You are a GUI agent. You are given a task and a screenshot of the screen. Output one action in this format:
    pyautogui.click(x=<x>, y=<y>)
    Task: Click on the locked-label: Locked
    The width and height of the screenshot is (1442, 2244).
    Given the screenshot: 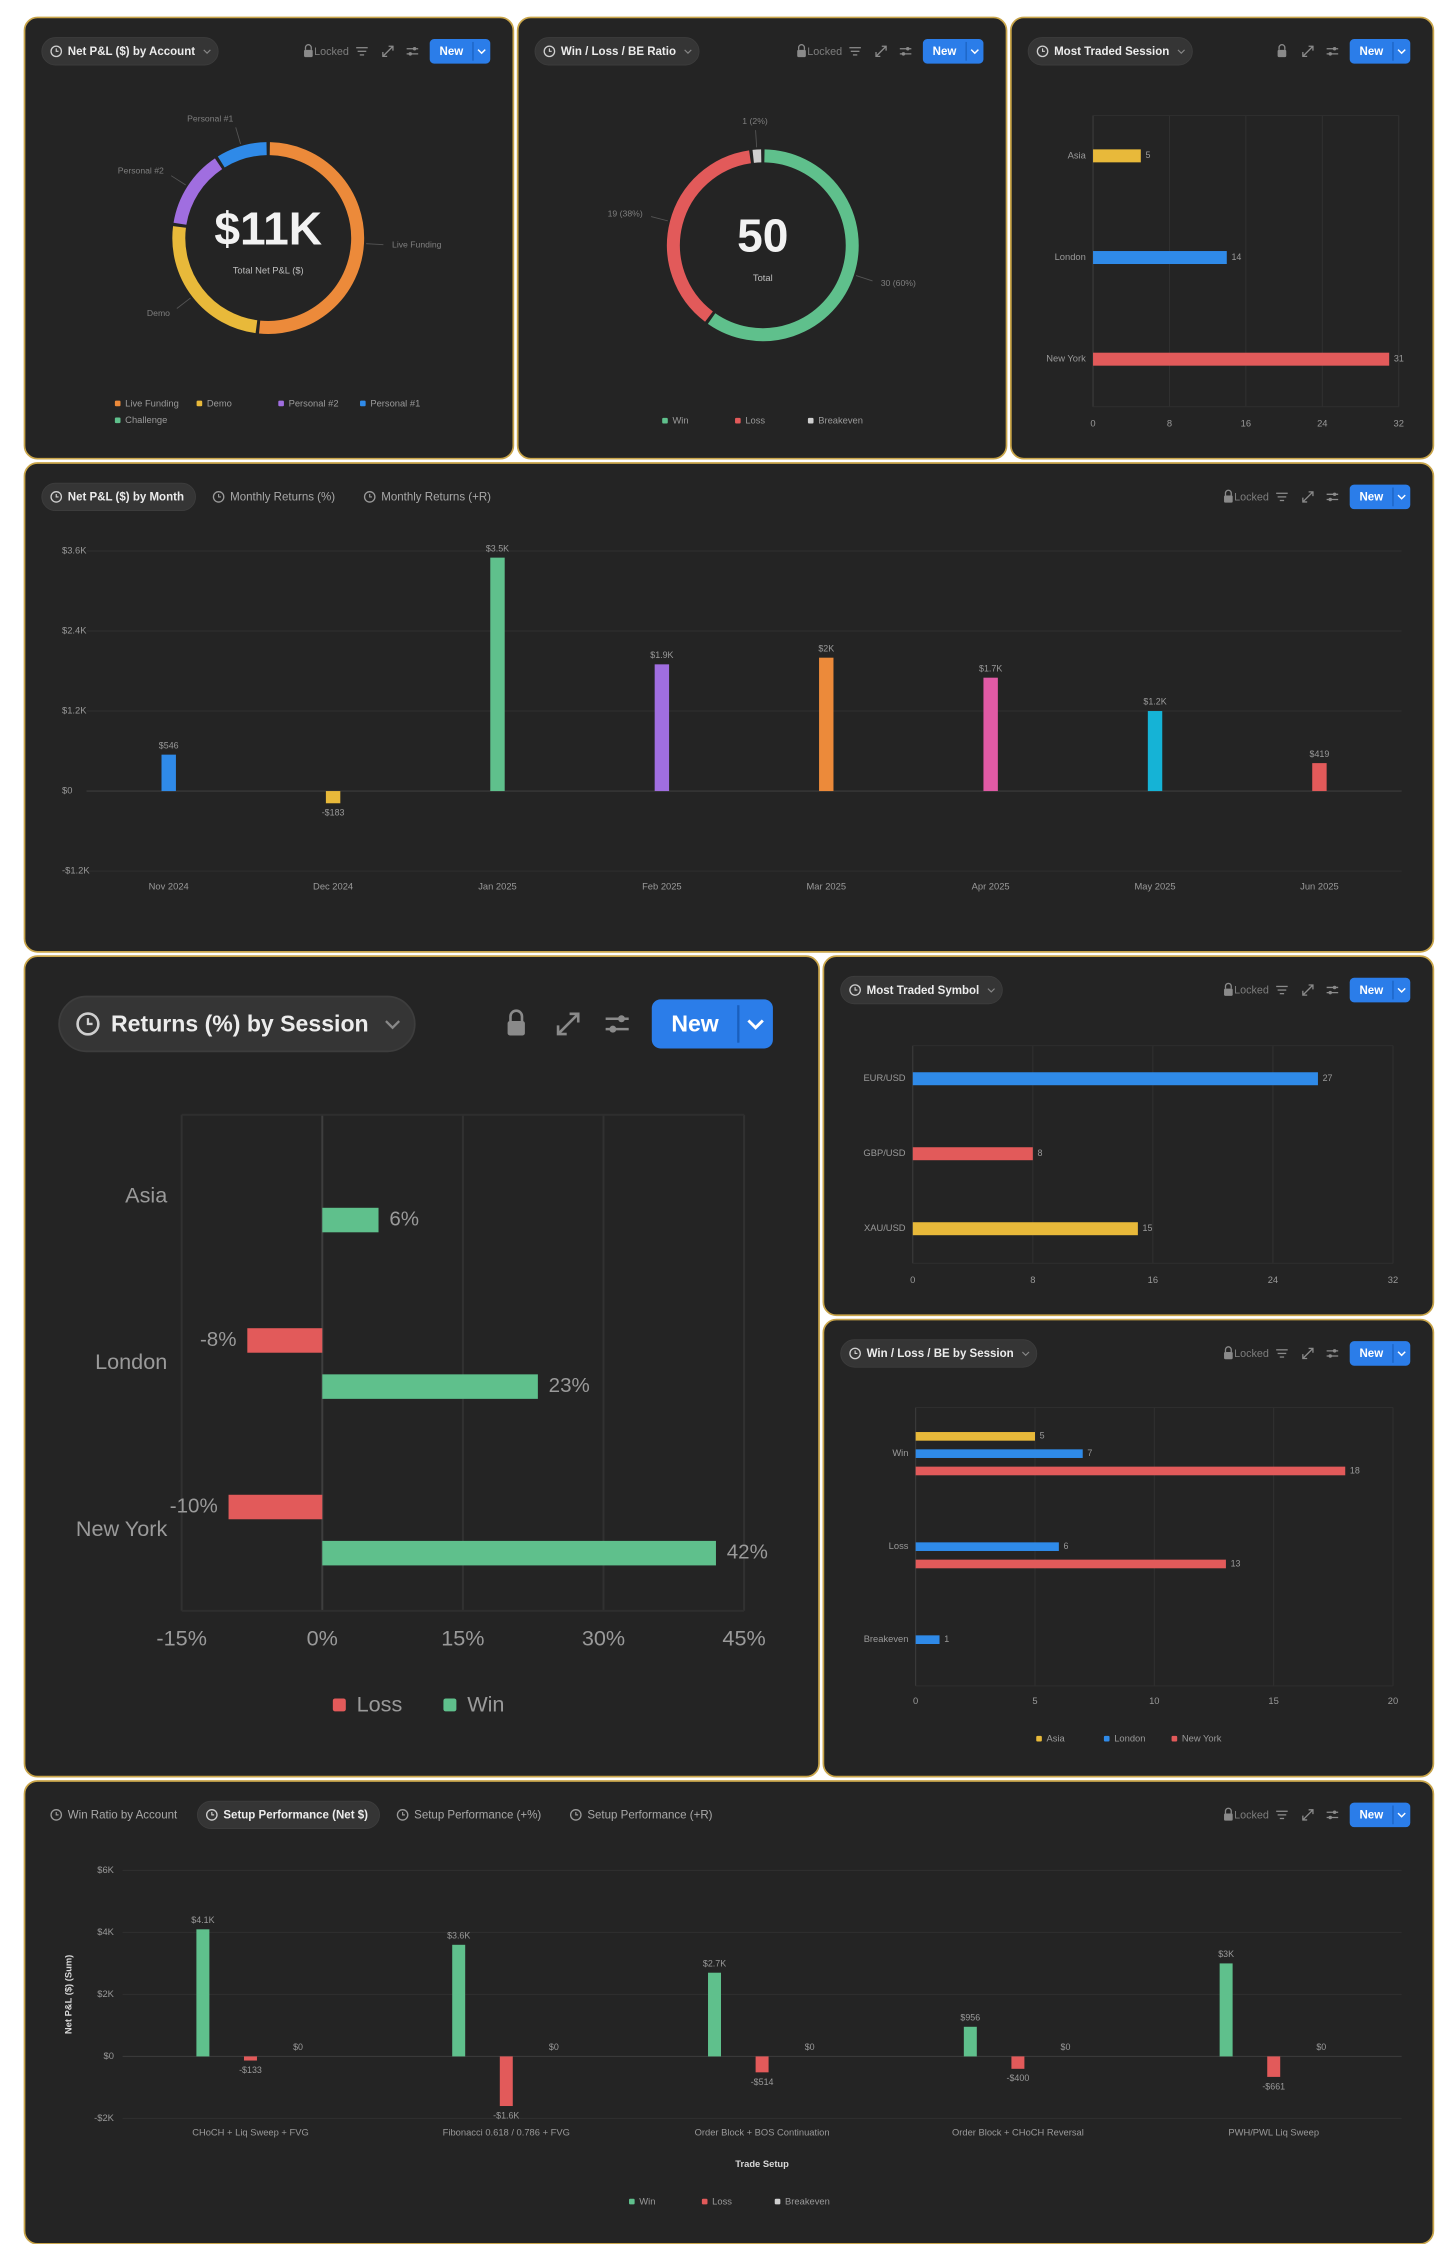 What is the action you would take?
    pyautogui.click(x=331, y=52)
    